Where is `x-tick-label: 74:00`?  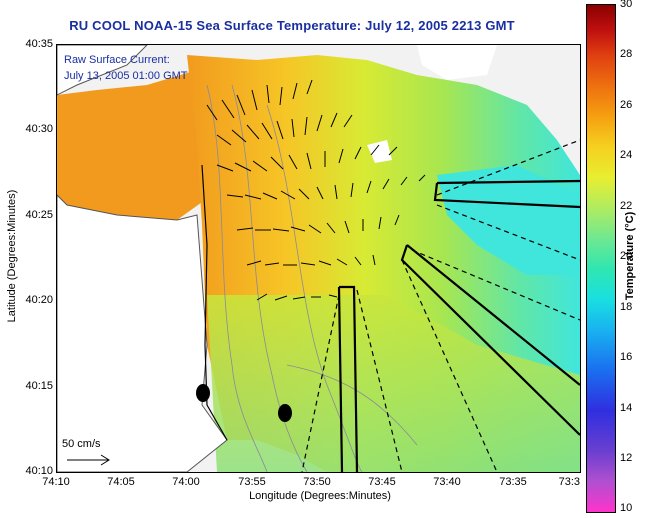 x-tick-label: 74:00 is located at coordinates (186, 482).